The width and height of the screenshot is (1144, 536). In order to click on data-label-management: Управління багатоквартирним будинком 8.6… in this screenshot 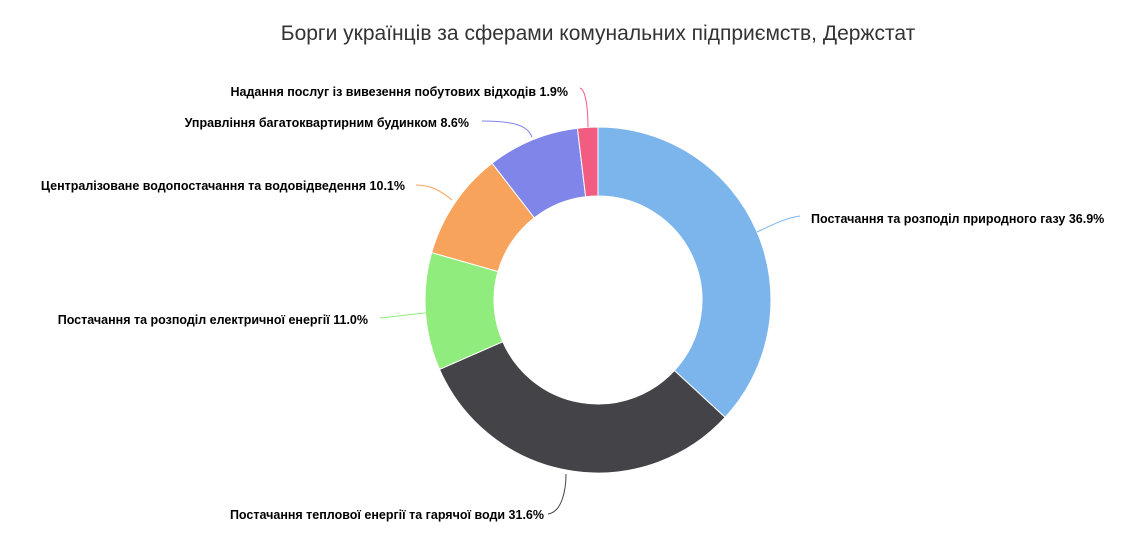, I will do `click(326, 123)`.